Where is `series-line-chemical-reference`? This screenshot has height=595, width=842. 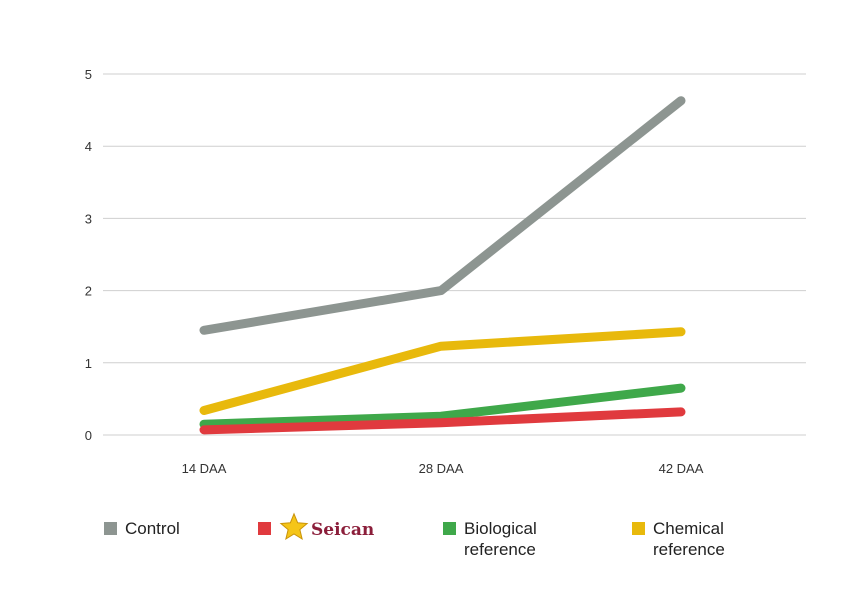 series-line-chemical-reference is located at coordinates (442, 371).